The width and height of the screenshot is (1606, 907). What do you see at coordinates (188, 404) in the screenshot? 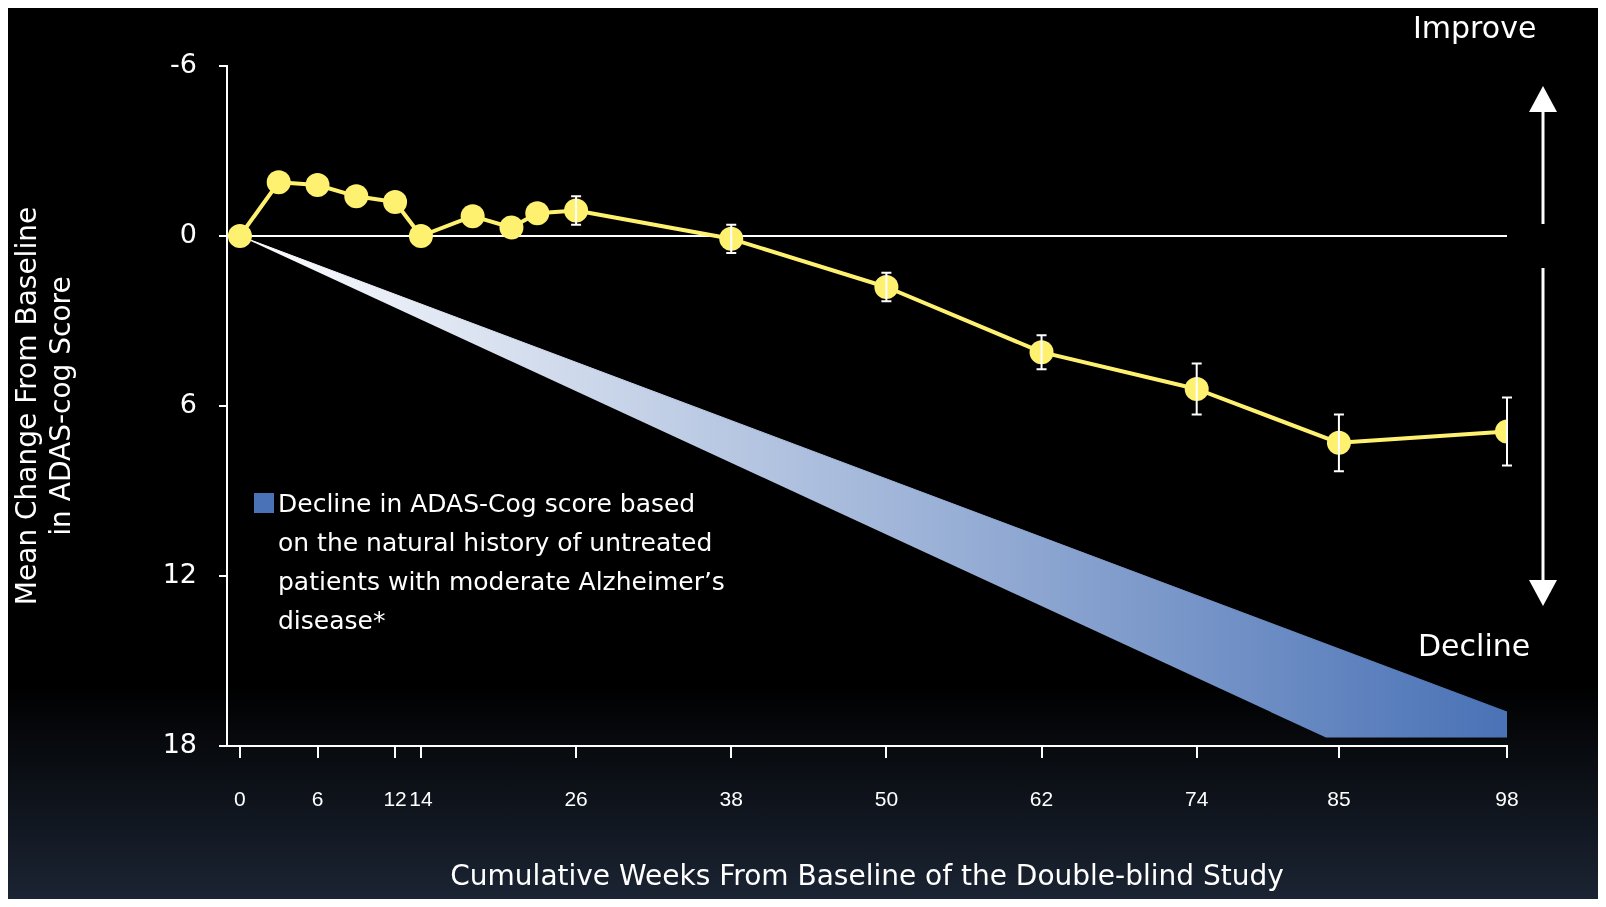
I see `y-tick-label: 6` at bounding box center [188, 404].